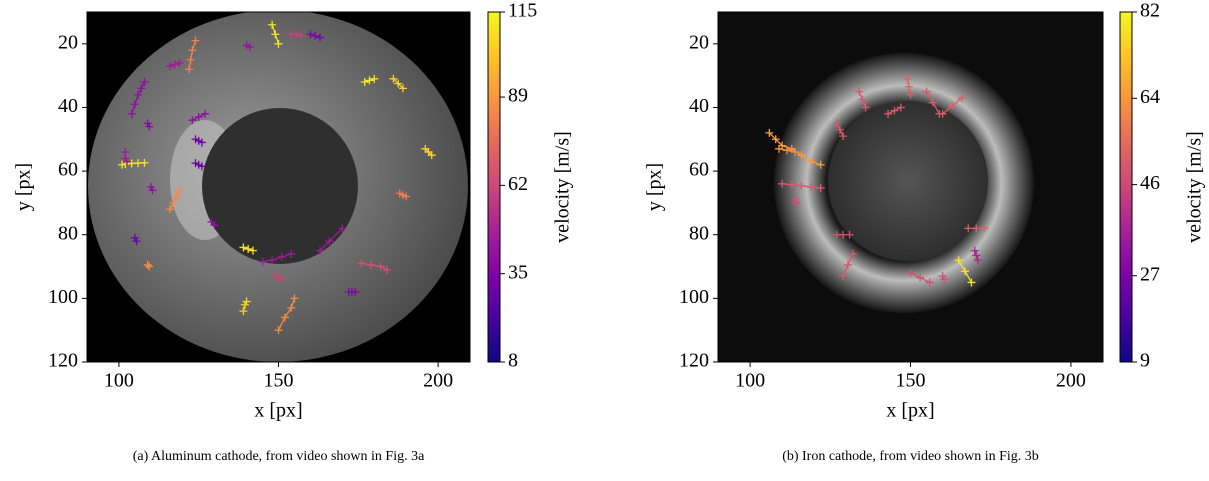  Describe the element at coordinates (518, 272) in the screenshot. I see `colorbar-tick-label: 35` at that location.